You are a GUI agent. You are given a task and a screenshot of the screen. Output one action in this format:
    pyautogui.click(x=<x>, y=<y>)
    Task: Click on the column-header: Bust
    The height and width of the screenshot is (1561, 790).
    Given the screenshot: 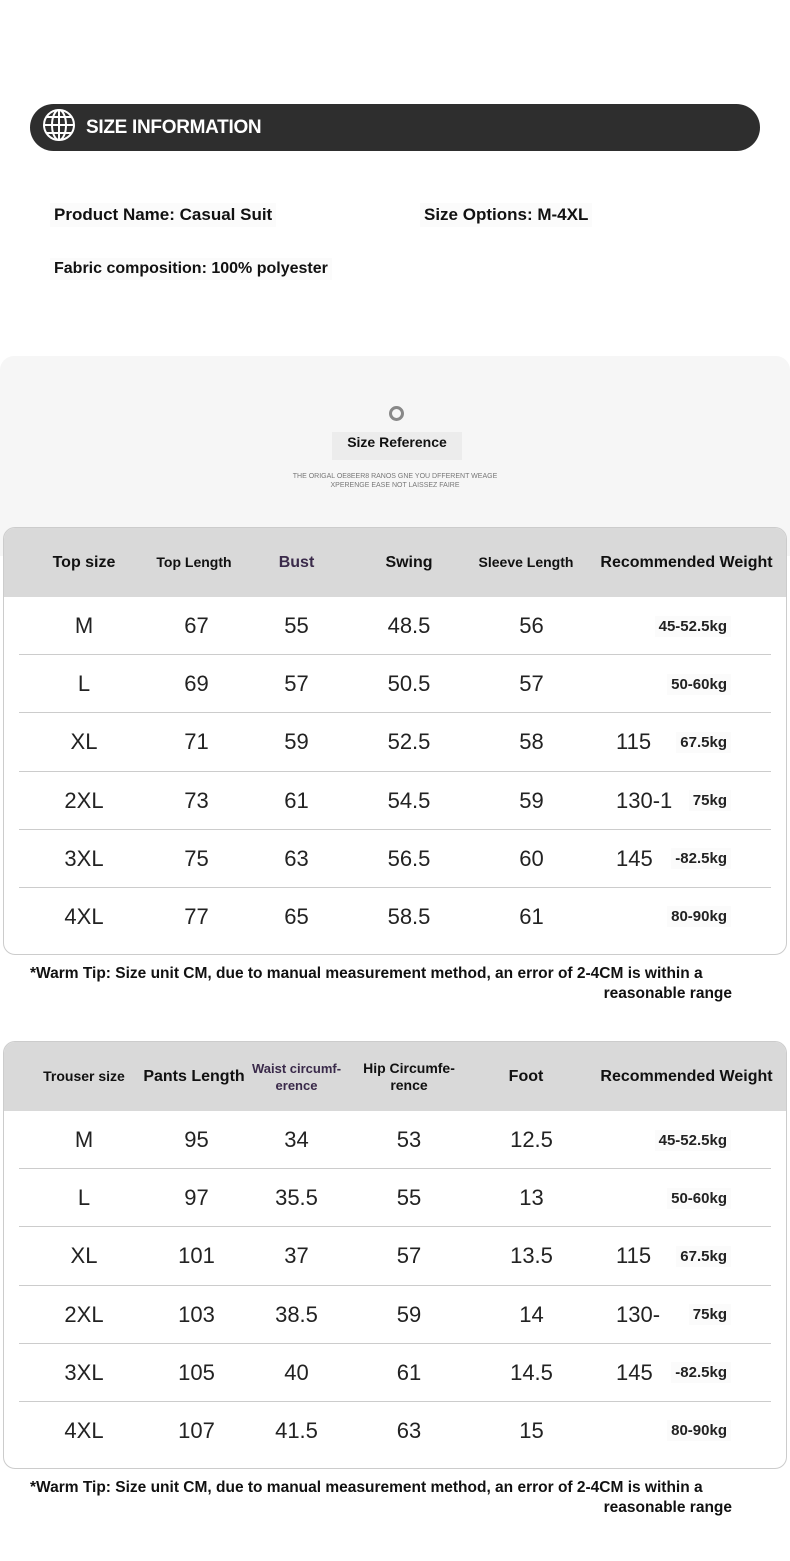 What is the action you would take?
    pyautogui.click(x=296, y=562)
    